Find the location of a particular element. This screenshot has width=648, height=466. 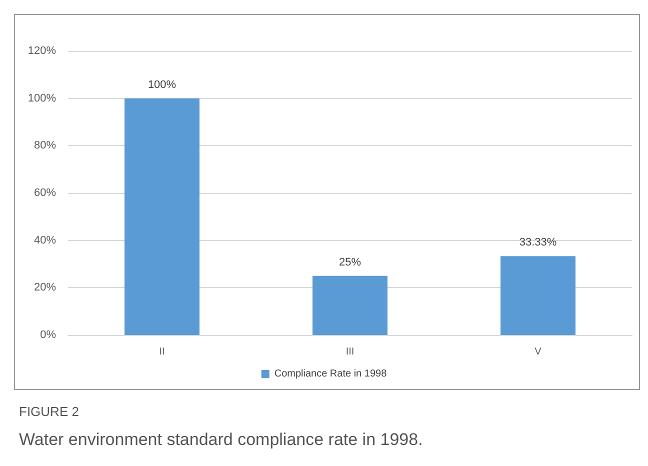

y-tick-label: 40% is located at coordinates (45, 240).